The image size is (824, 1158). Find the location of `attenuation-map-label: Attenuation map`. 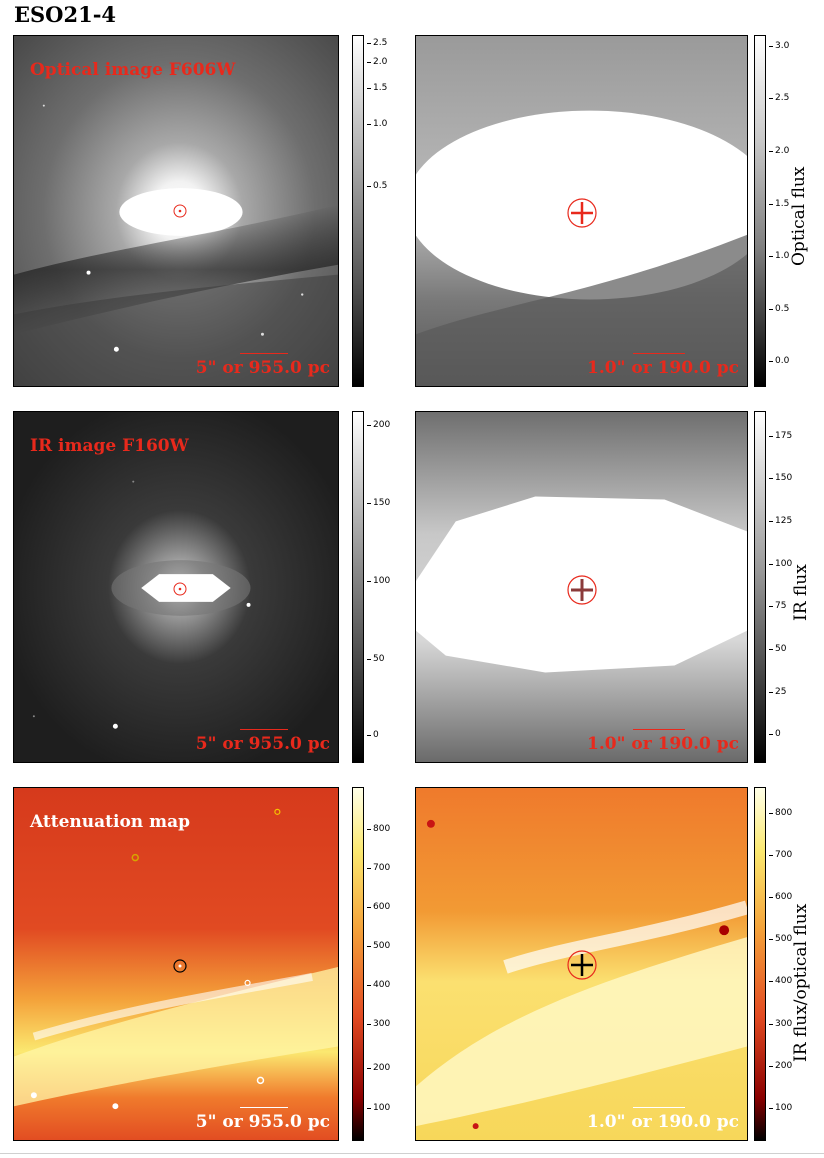

attenuation-map-label: Attenuation map is located at coordinates (110, 822).